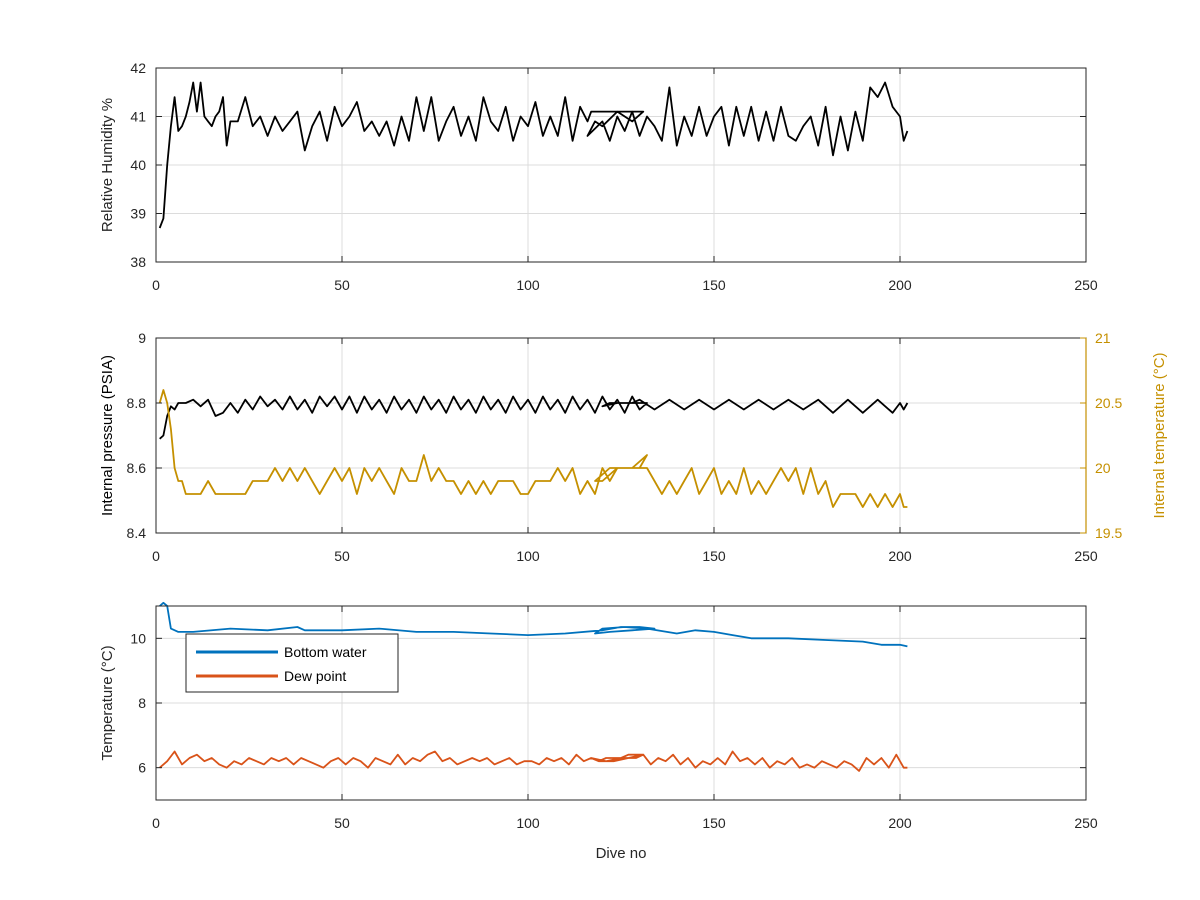 This screenshot has height=900, width=1200. I want to click on y-tick-label: 10, so click(138, 638).